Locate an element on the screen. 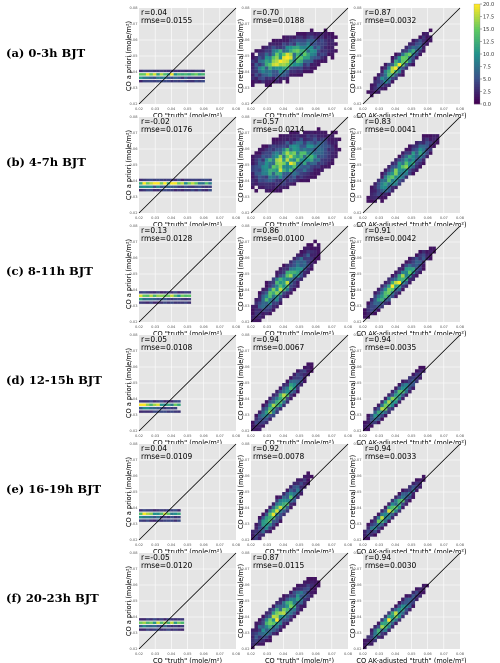  row-label-f: (f) 20-23h BJT is located at coordinates (52, 598).